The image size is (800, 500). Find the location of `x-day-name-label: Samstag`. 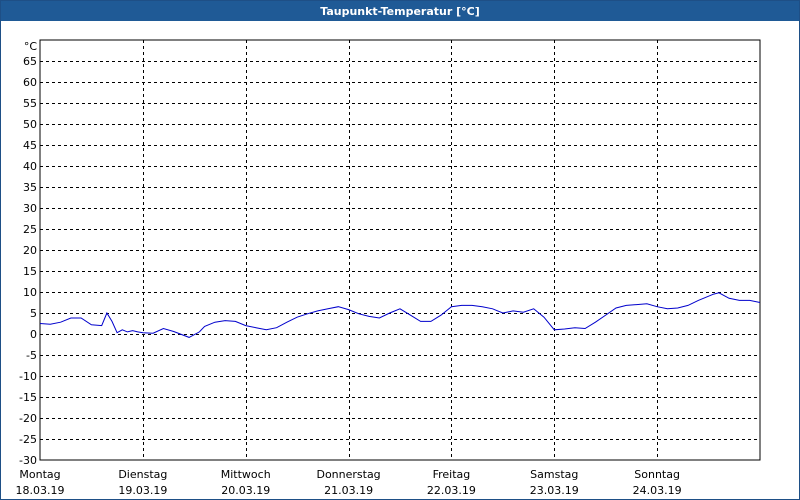

x-day-name-label: Samstag is located at coordinates (554, 474).